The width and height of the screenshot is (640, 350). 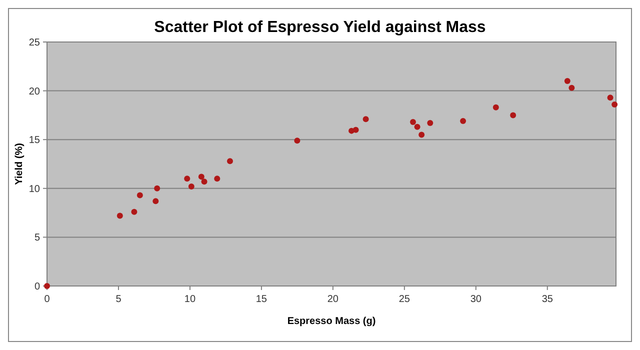 I want to click on x-axis-title: Espresso Mass (g), so click(x=331, y=321).